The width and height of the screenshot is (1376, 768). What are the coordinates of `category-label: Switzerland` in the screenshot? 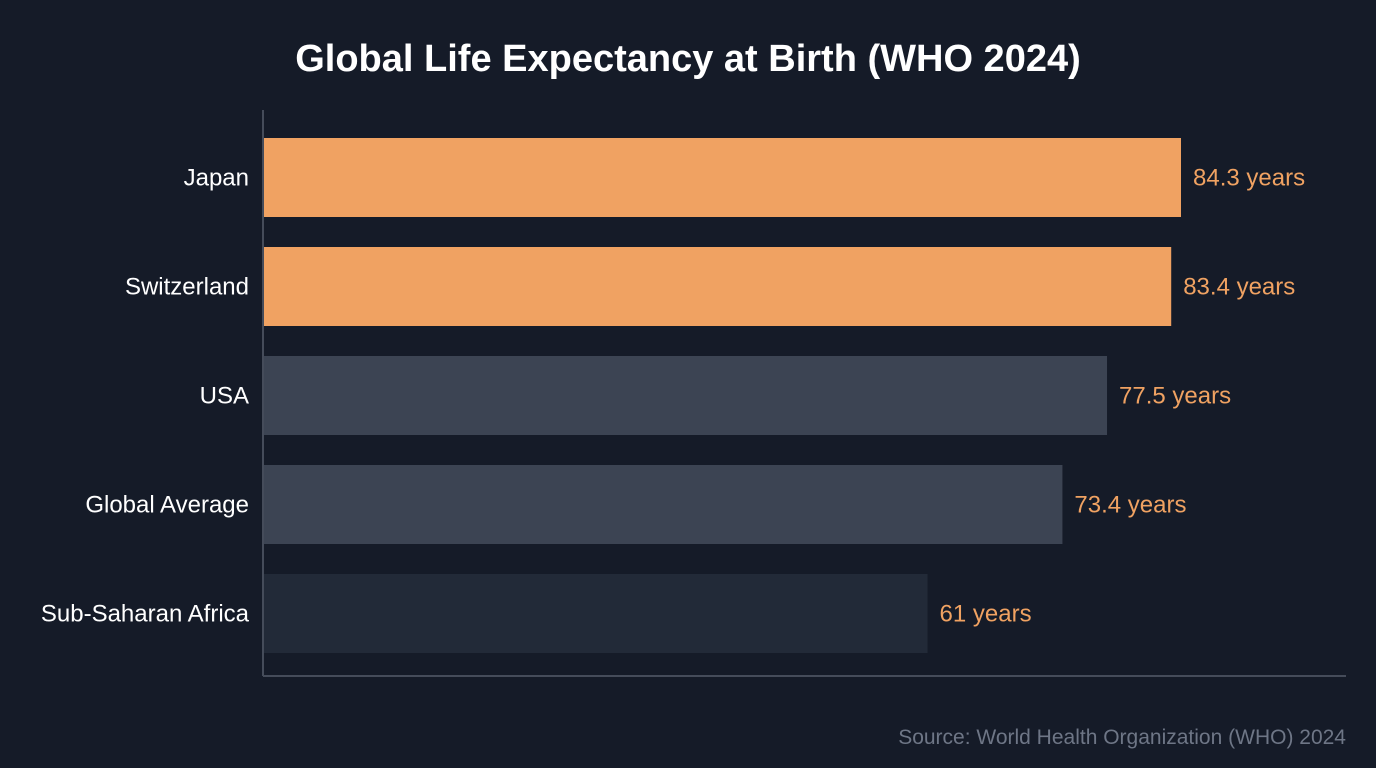 It's located at (187, 287).